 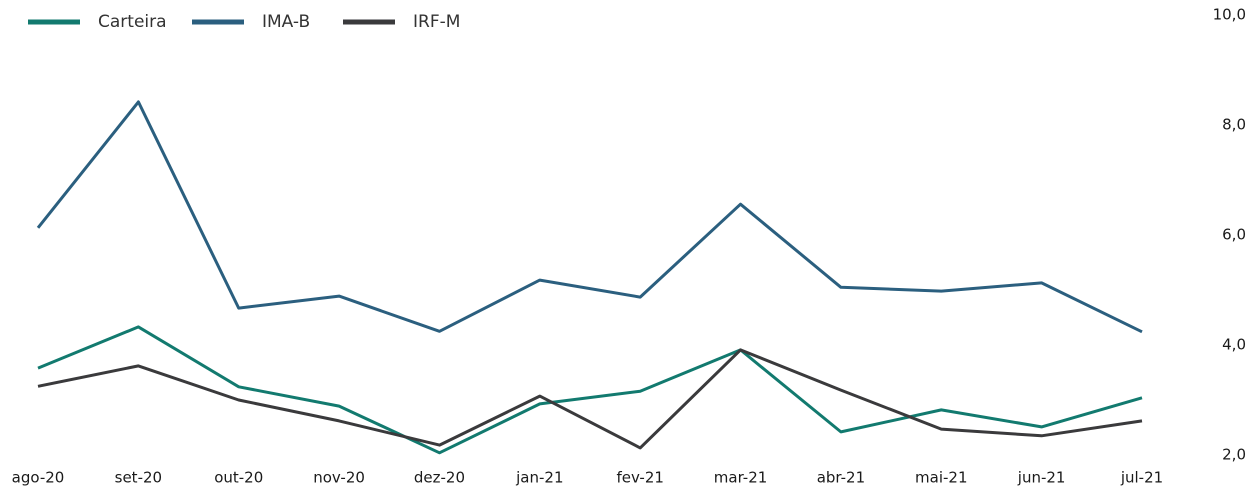 What do you see at coordinates (436, 22) in the screenshot?
I see `legend-label: IRF-M` at bounding box center [436, 22].